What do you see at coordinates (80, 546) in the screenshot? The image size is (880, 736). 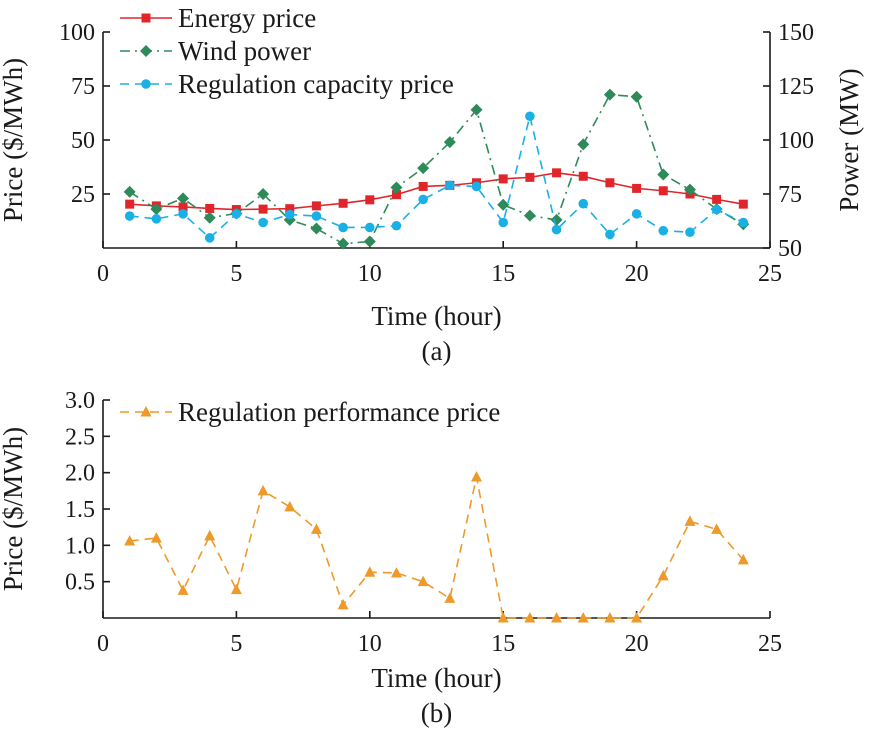 I see `y-tick-label-left: 1.0` at bounding box center [80, 546].